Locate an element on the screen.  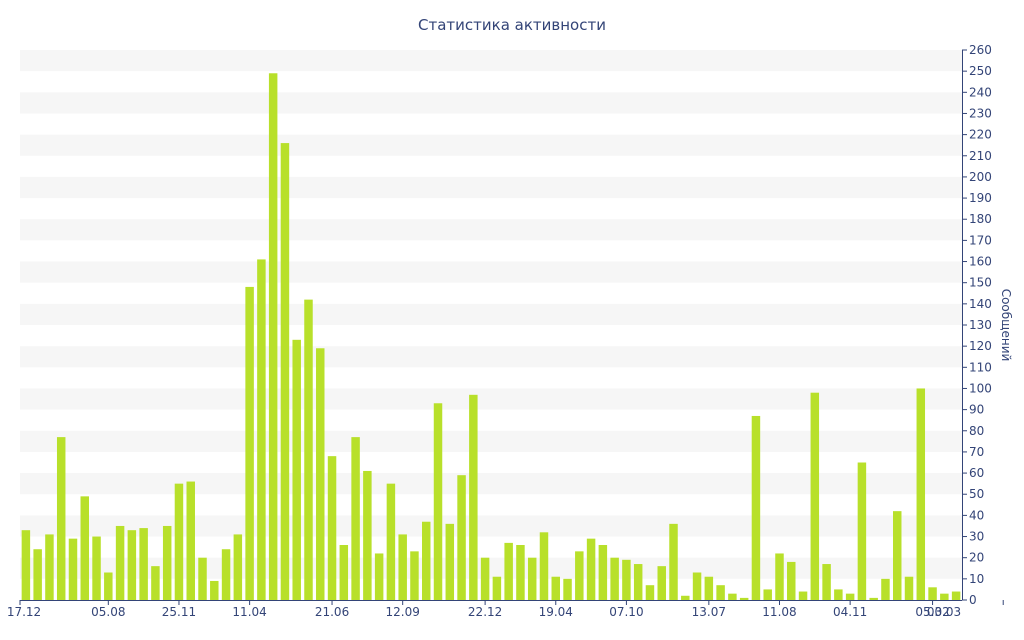
x-tick-label: 22.12 is located at coordinates (485, 612).